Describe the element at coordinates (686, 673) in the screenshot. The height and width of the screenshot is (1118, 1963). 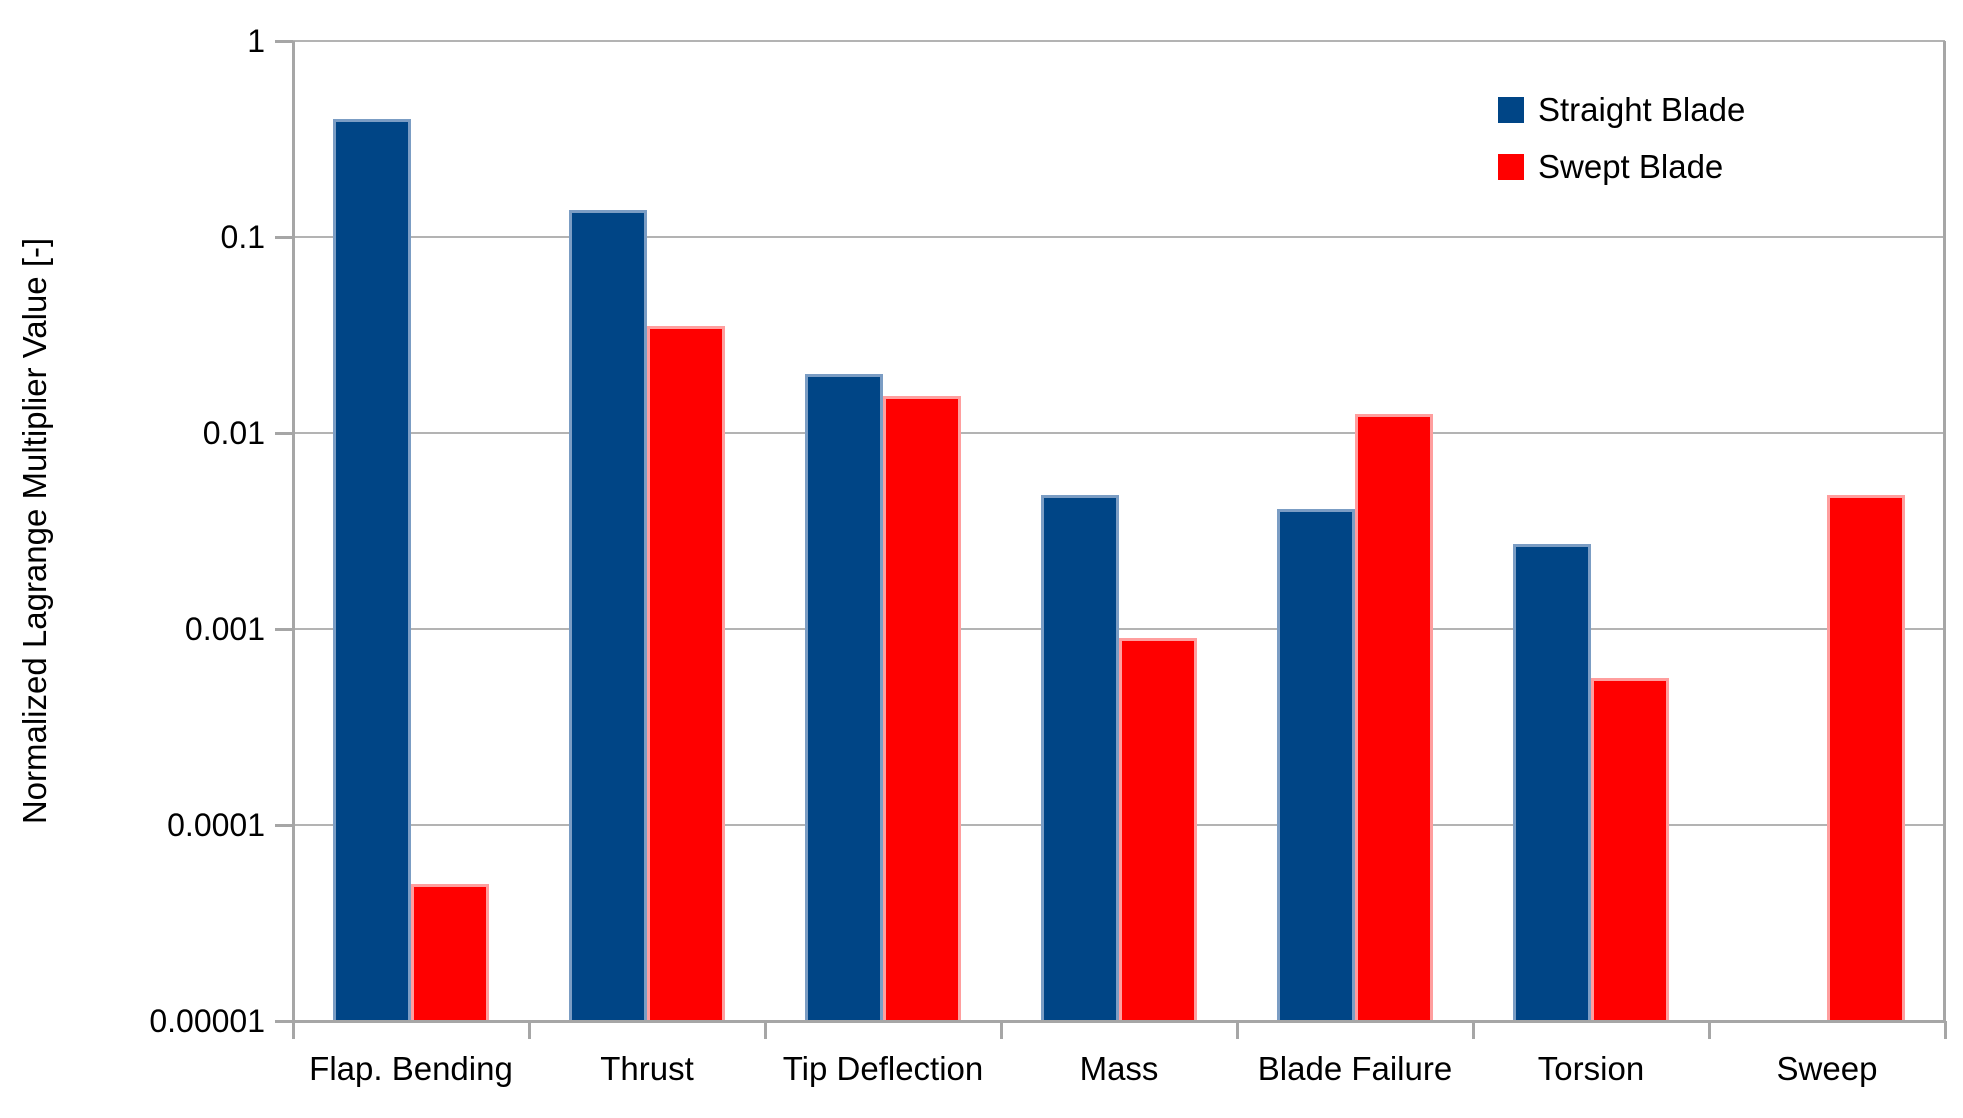
I see `bar-swept-blade-thrust` at that location.